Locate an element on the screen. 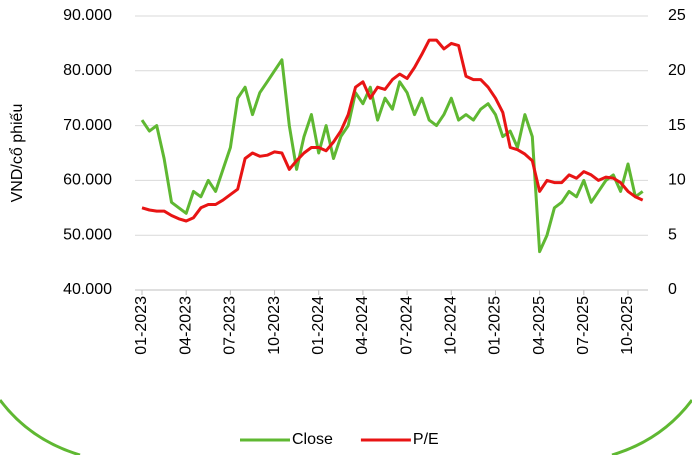 This screenshot has width=692, height=455. x-tick-label: 01-2023 is located at coordinates (141, 325).